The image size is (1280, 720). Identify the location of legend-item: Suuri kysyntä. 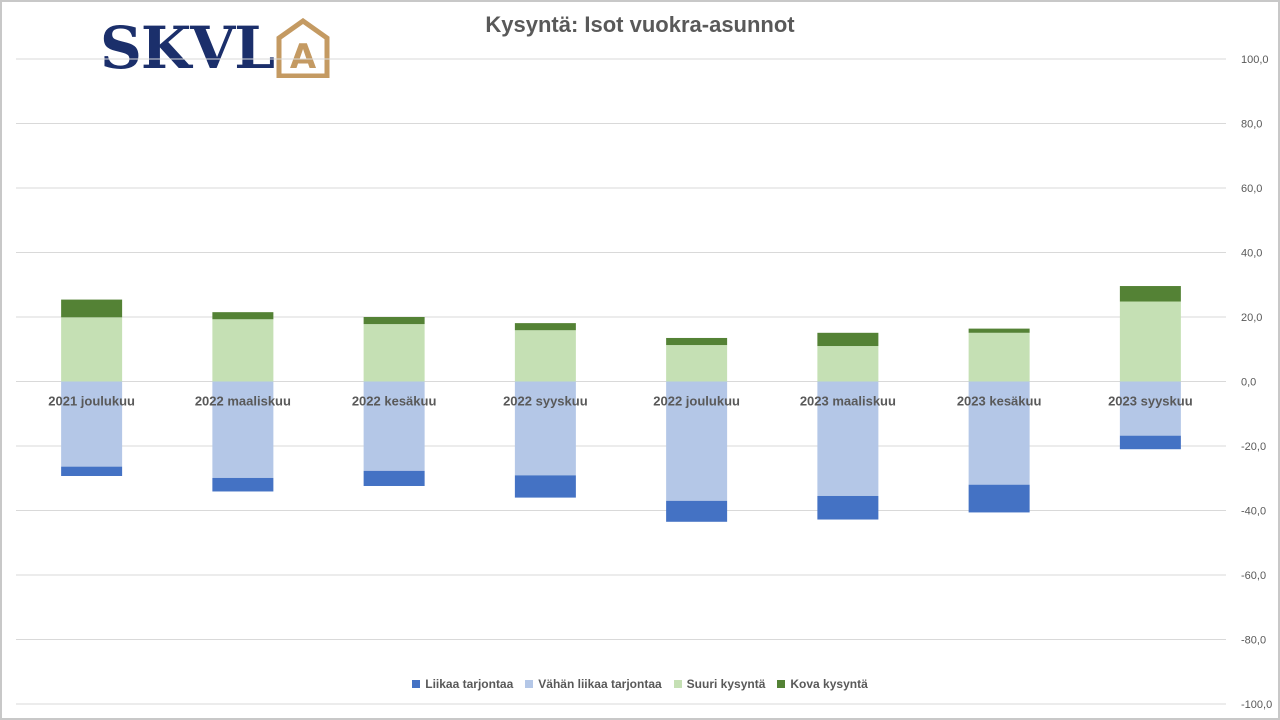
(719, 684).